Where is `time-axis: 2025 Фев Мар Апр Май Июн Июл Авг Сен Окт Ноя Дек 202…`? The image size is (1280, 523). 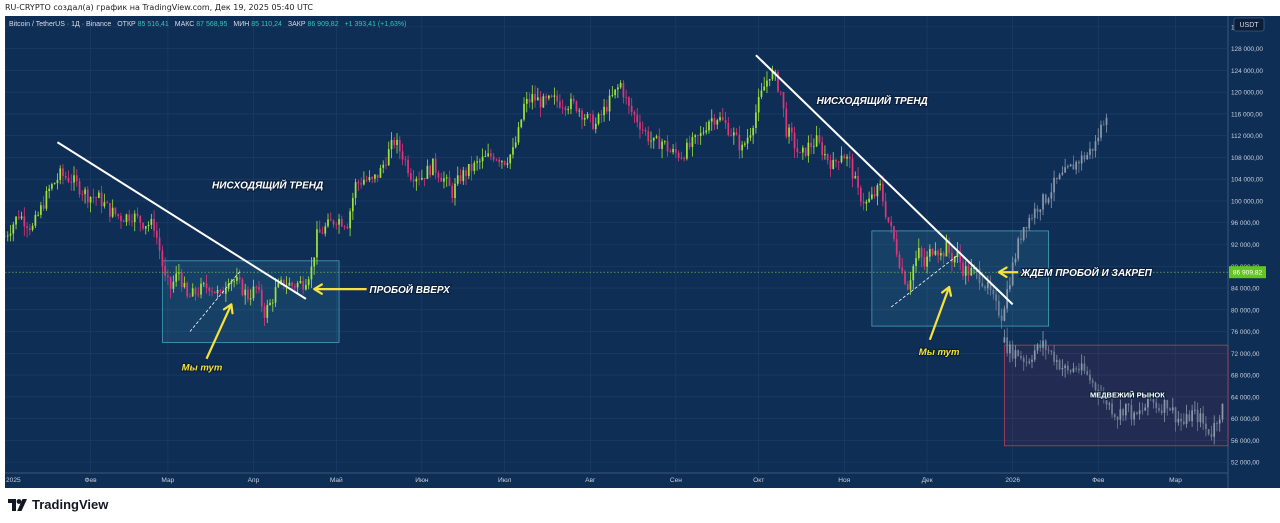
time-axis: 2025 Фев Мар Апр Май Июн Июл Авг Сен Окт Ноя Дек 202… is located at coordinates (594, 480).